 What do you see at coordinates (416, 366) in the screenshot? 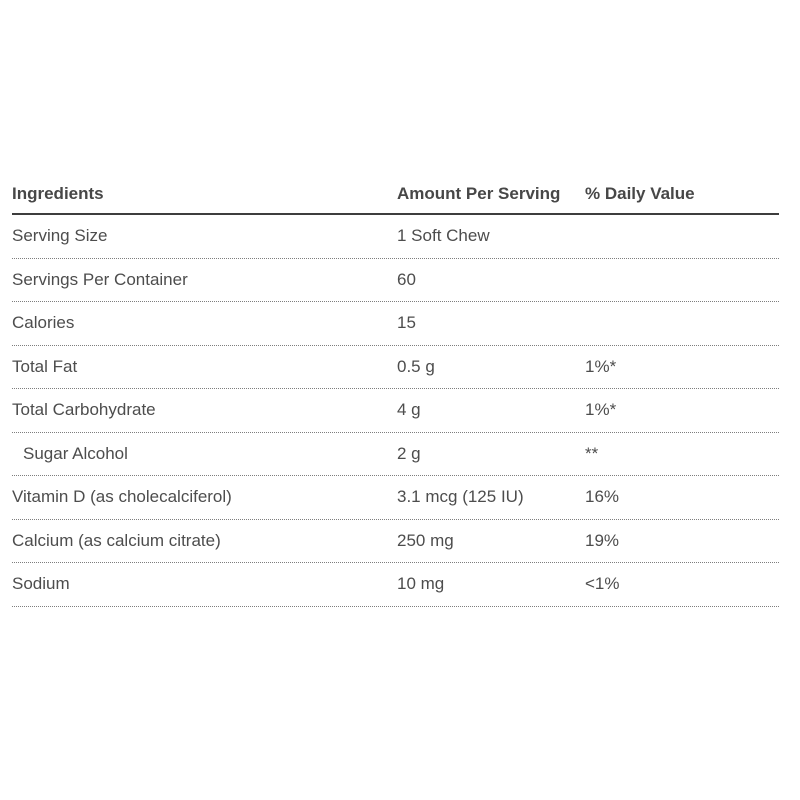
I see `amount-cell: 0.5 g` at bounding box center [416, 366].